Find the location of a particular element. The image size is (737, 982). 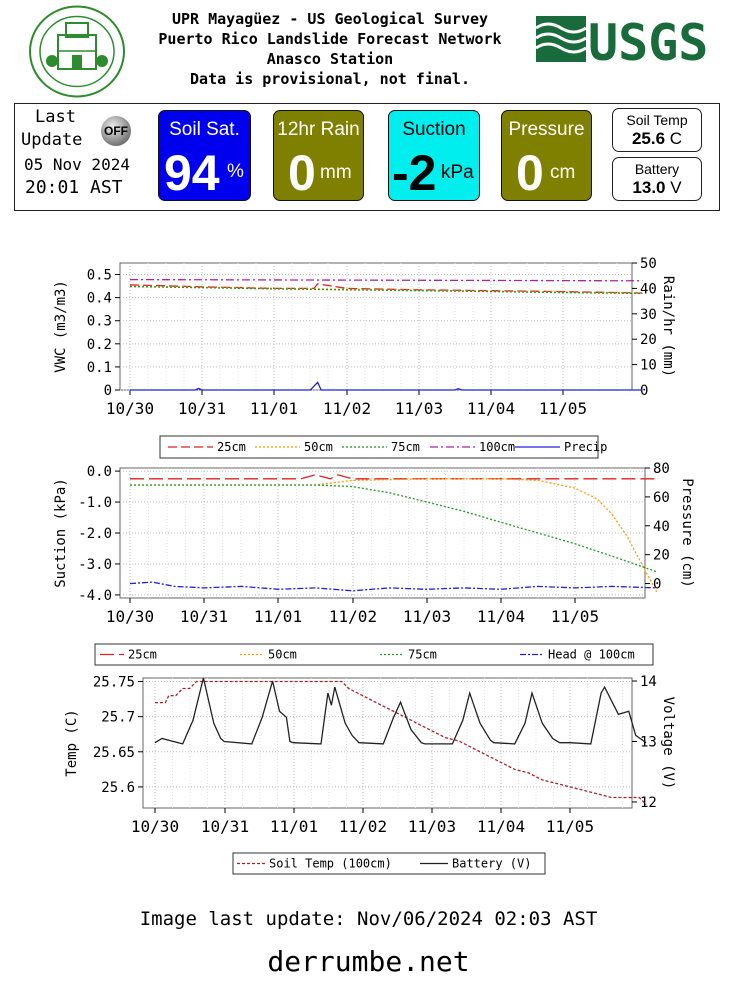

header-line-4: Data is provisional, not final. is located at coordinates (330, 79).